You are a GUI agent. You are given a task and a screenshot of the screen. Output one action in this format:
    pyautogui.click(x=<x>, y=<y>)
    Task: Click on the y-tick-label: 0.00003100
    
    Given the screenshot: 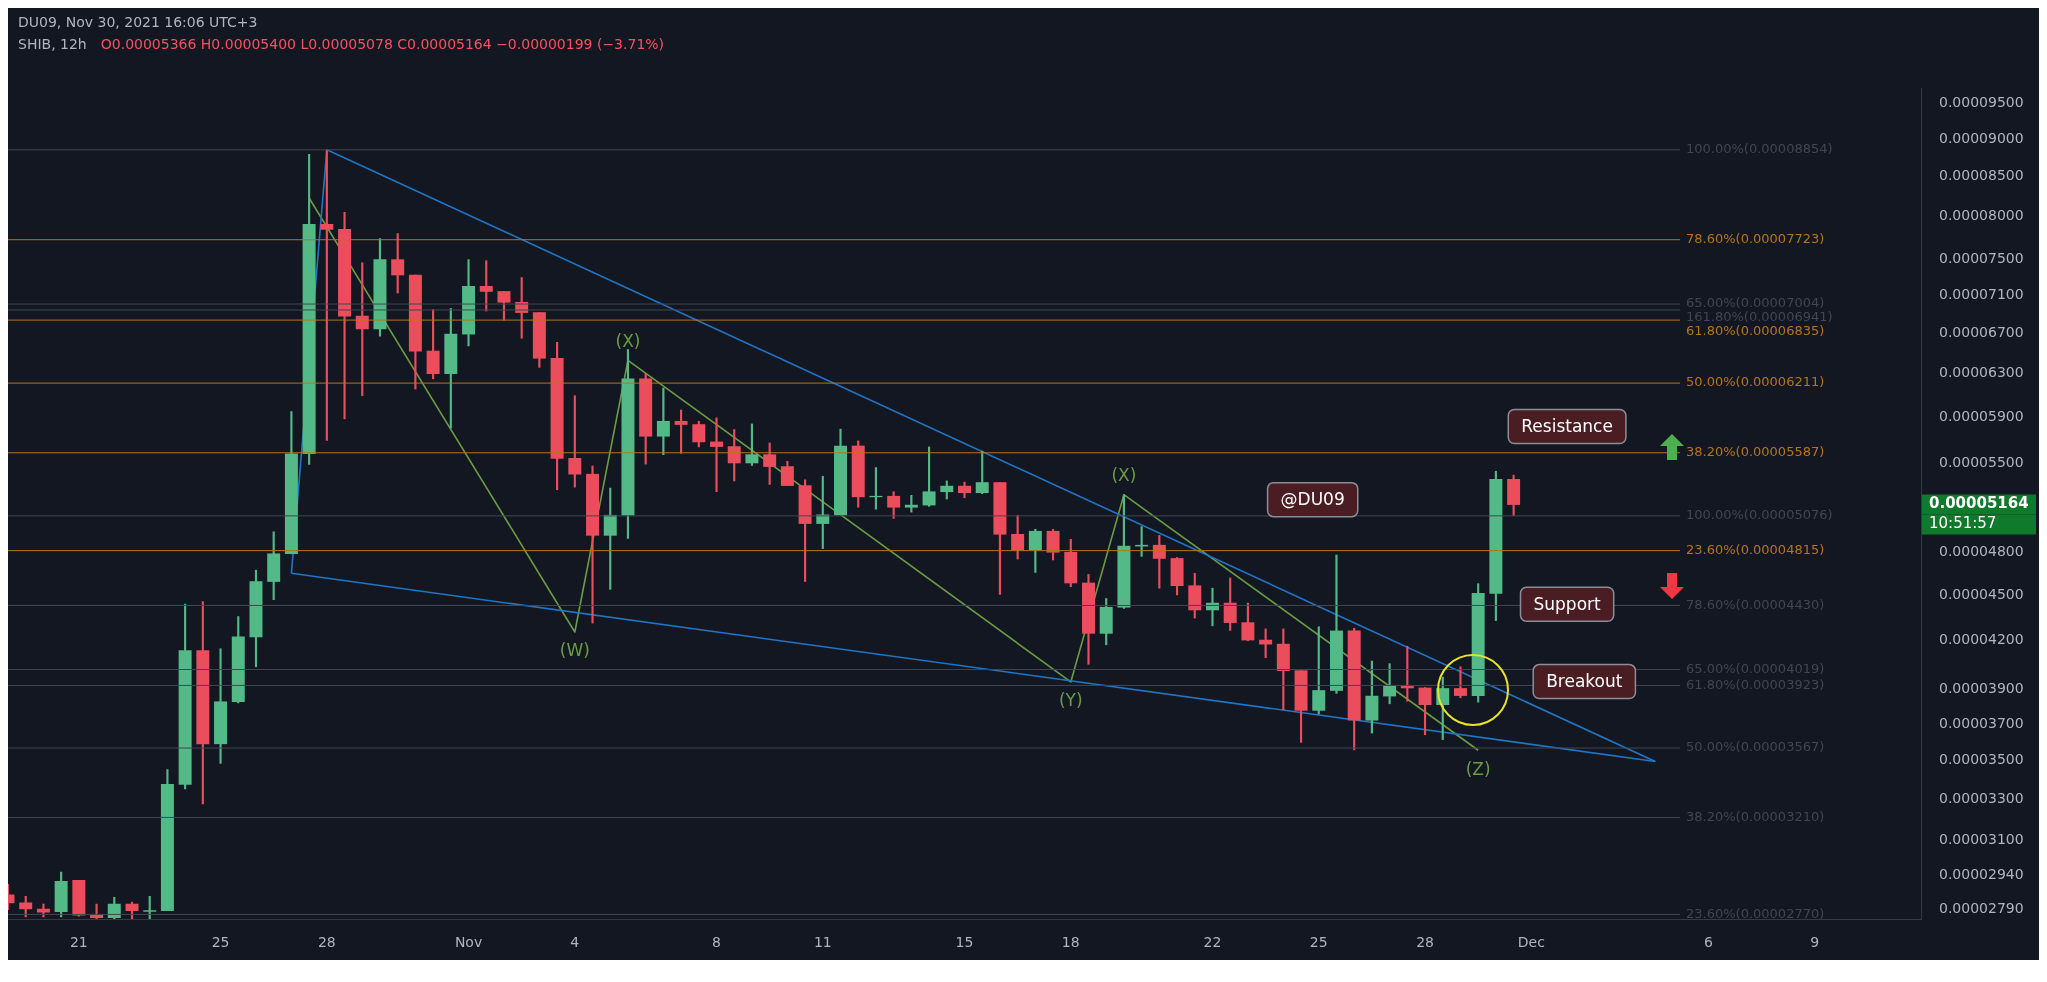 What is the action you would take?
    pyautogui.click(x=1981, y=839)
    